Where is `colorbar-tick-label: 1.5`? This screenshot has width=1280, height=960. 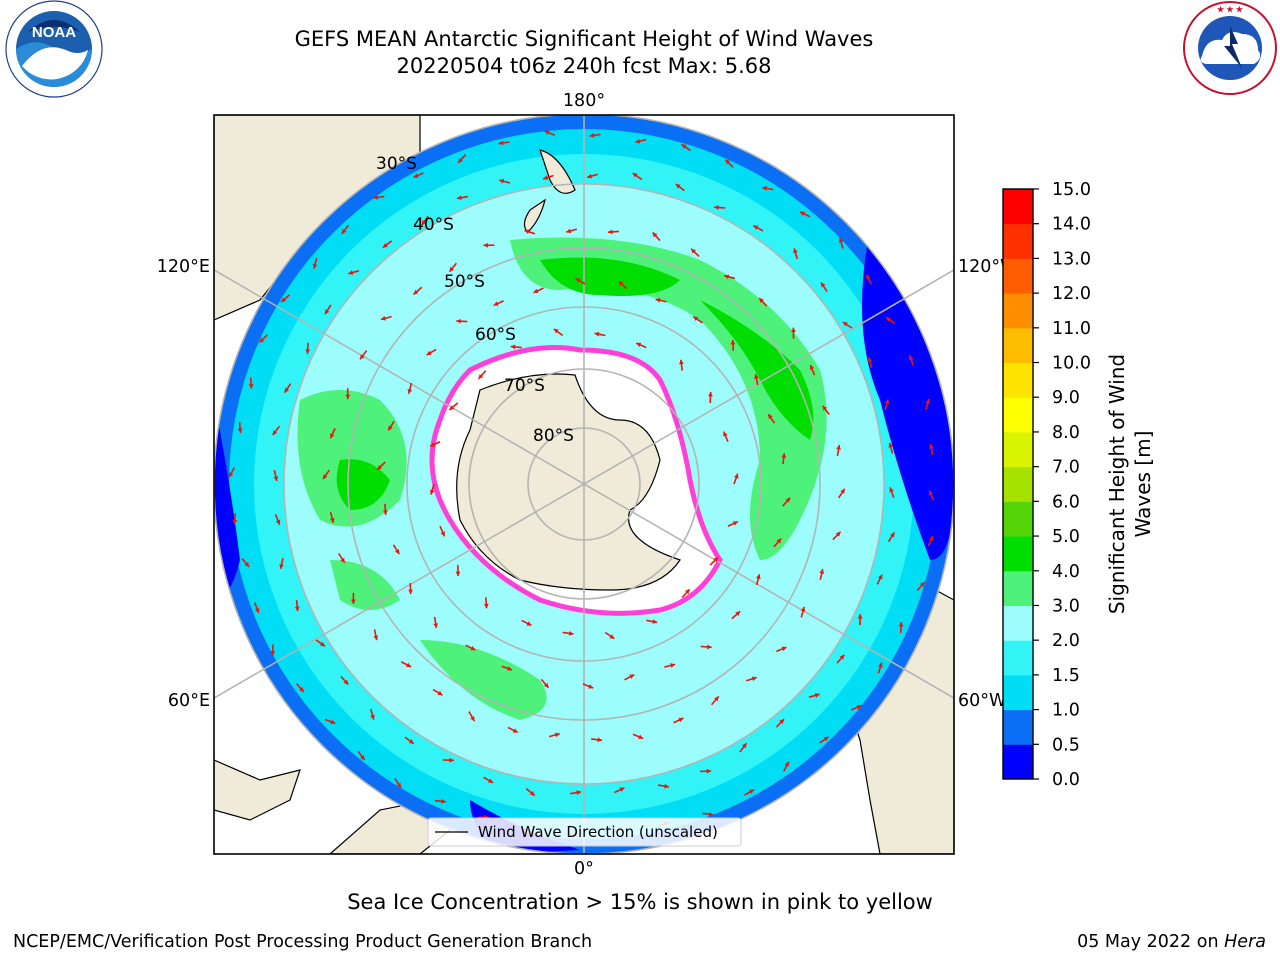 colorbar-tick-label: 1.5 is located at coordinates (1066, 676).